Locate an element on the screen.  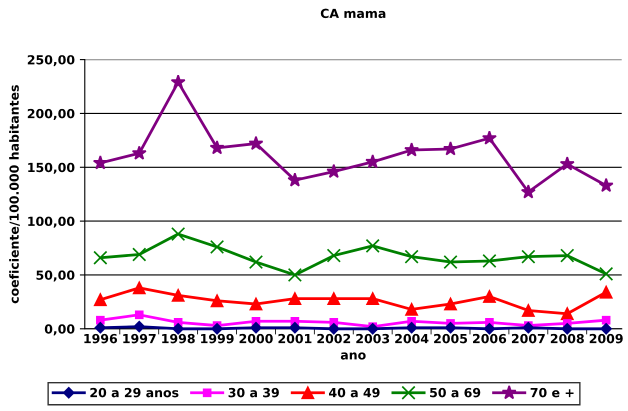
y-tick-label: 100,00 is located at coordinates (51, 222).